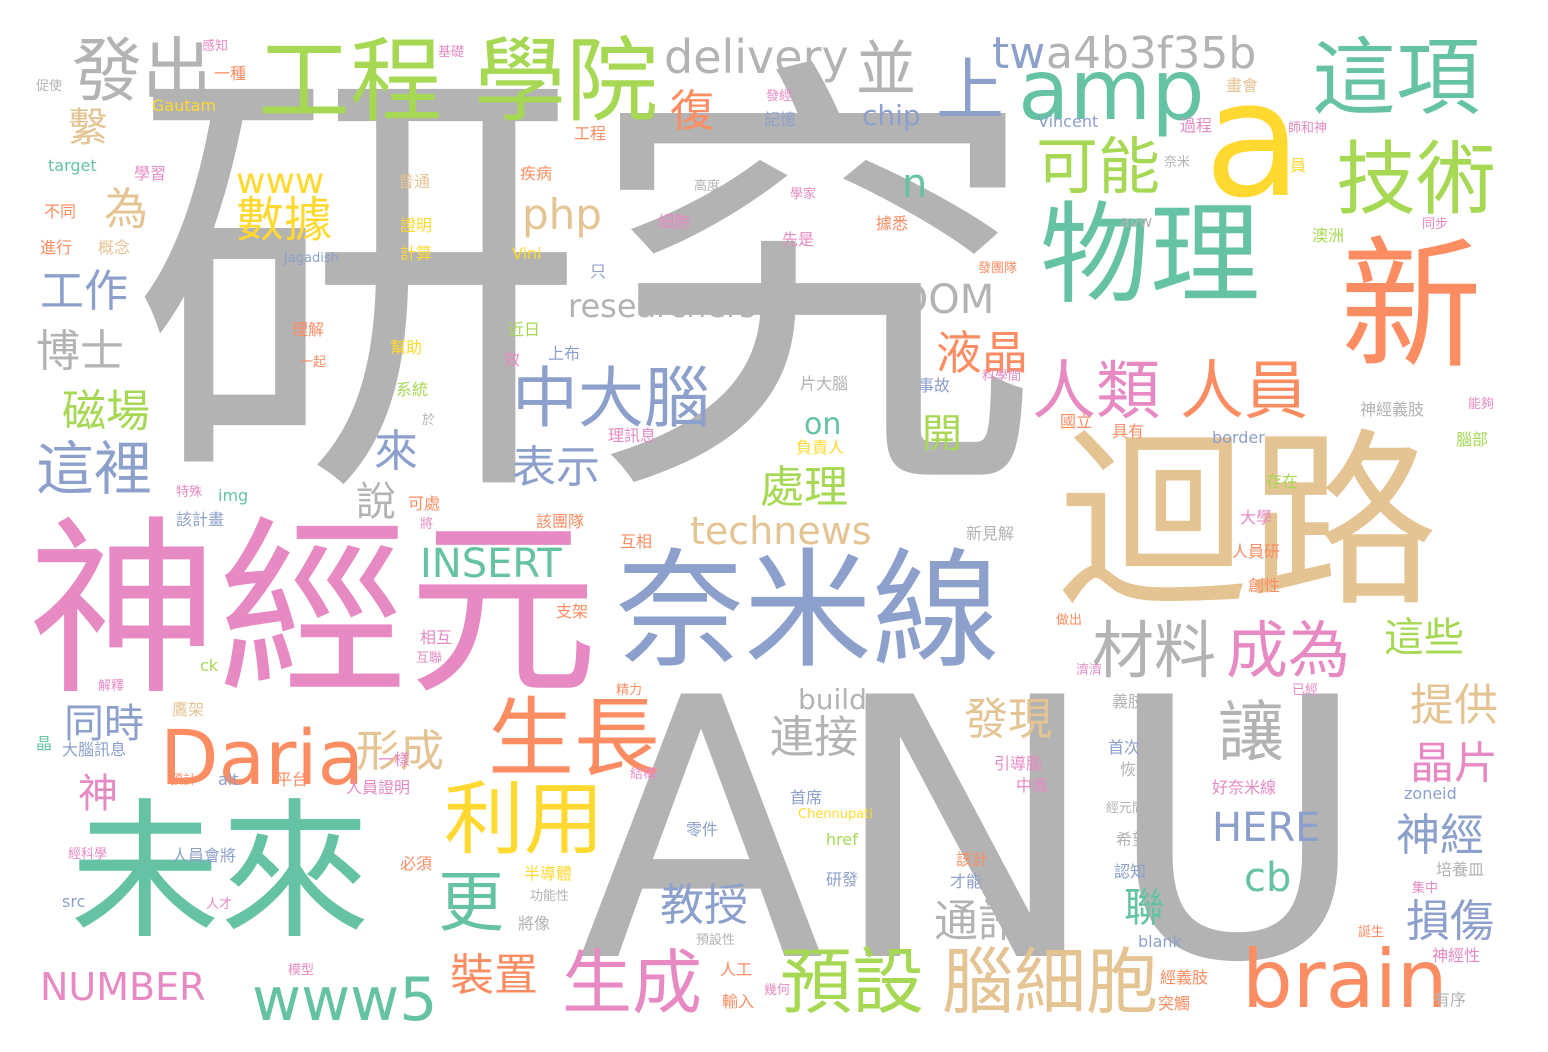 The image size is (1548, 1052). I want to click on word-small: 半導體, so click(548, 873).